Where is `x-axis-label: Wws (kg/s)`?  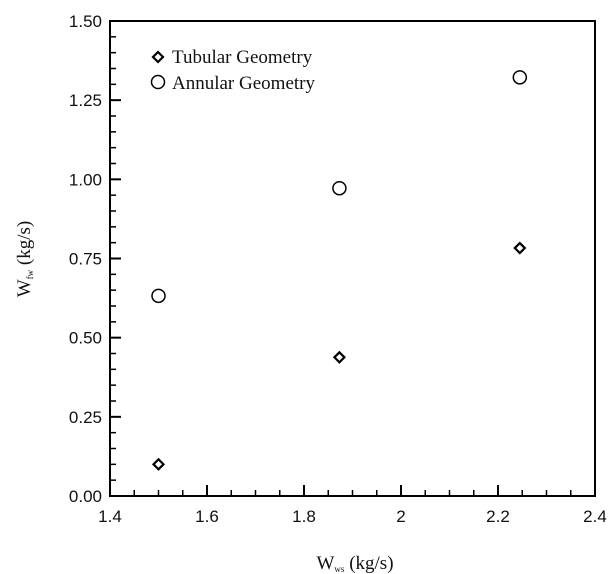 x-axis-label: Wws (kg/s) is located at coordinates (354, 563).